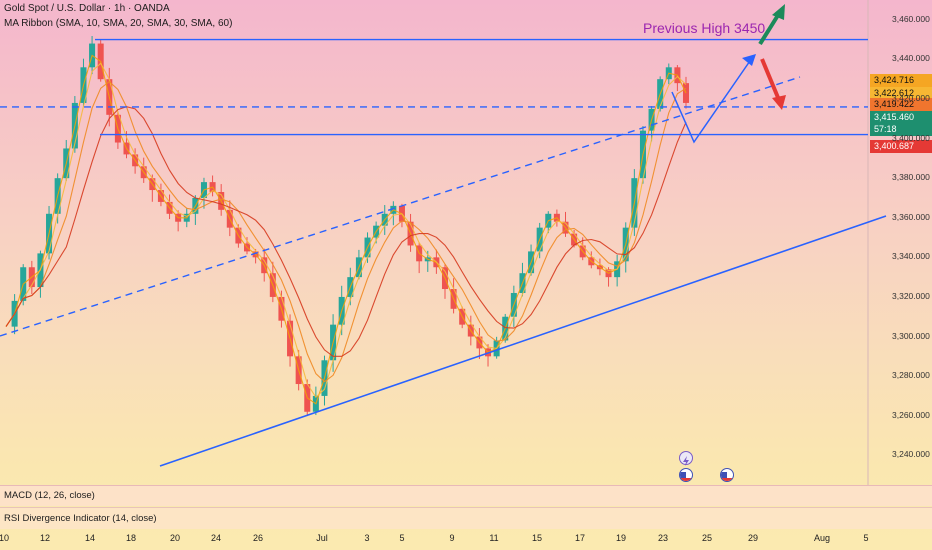  What do you see at coordinates (367, 538) in the screenshot?
I see `x-tick-label: 3` at bounding box center [367, 538].